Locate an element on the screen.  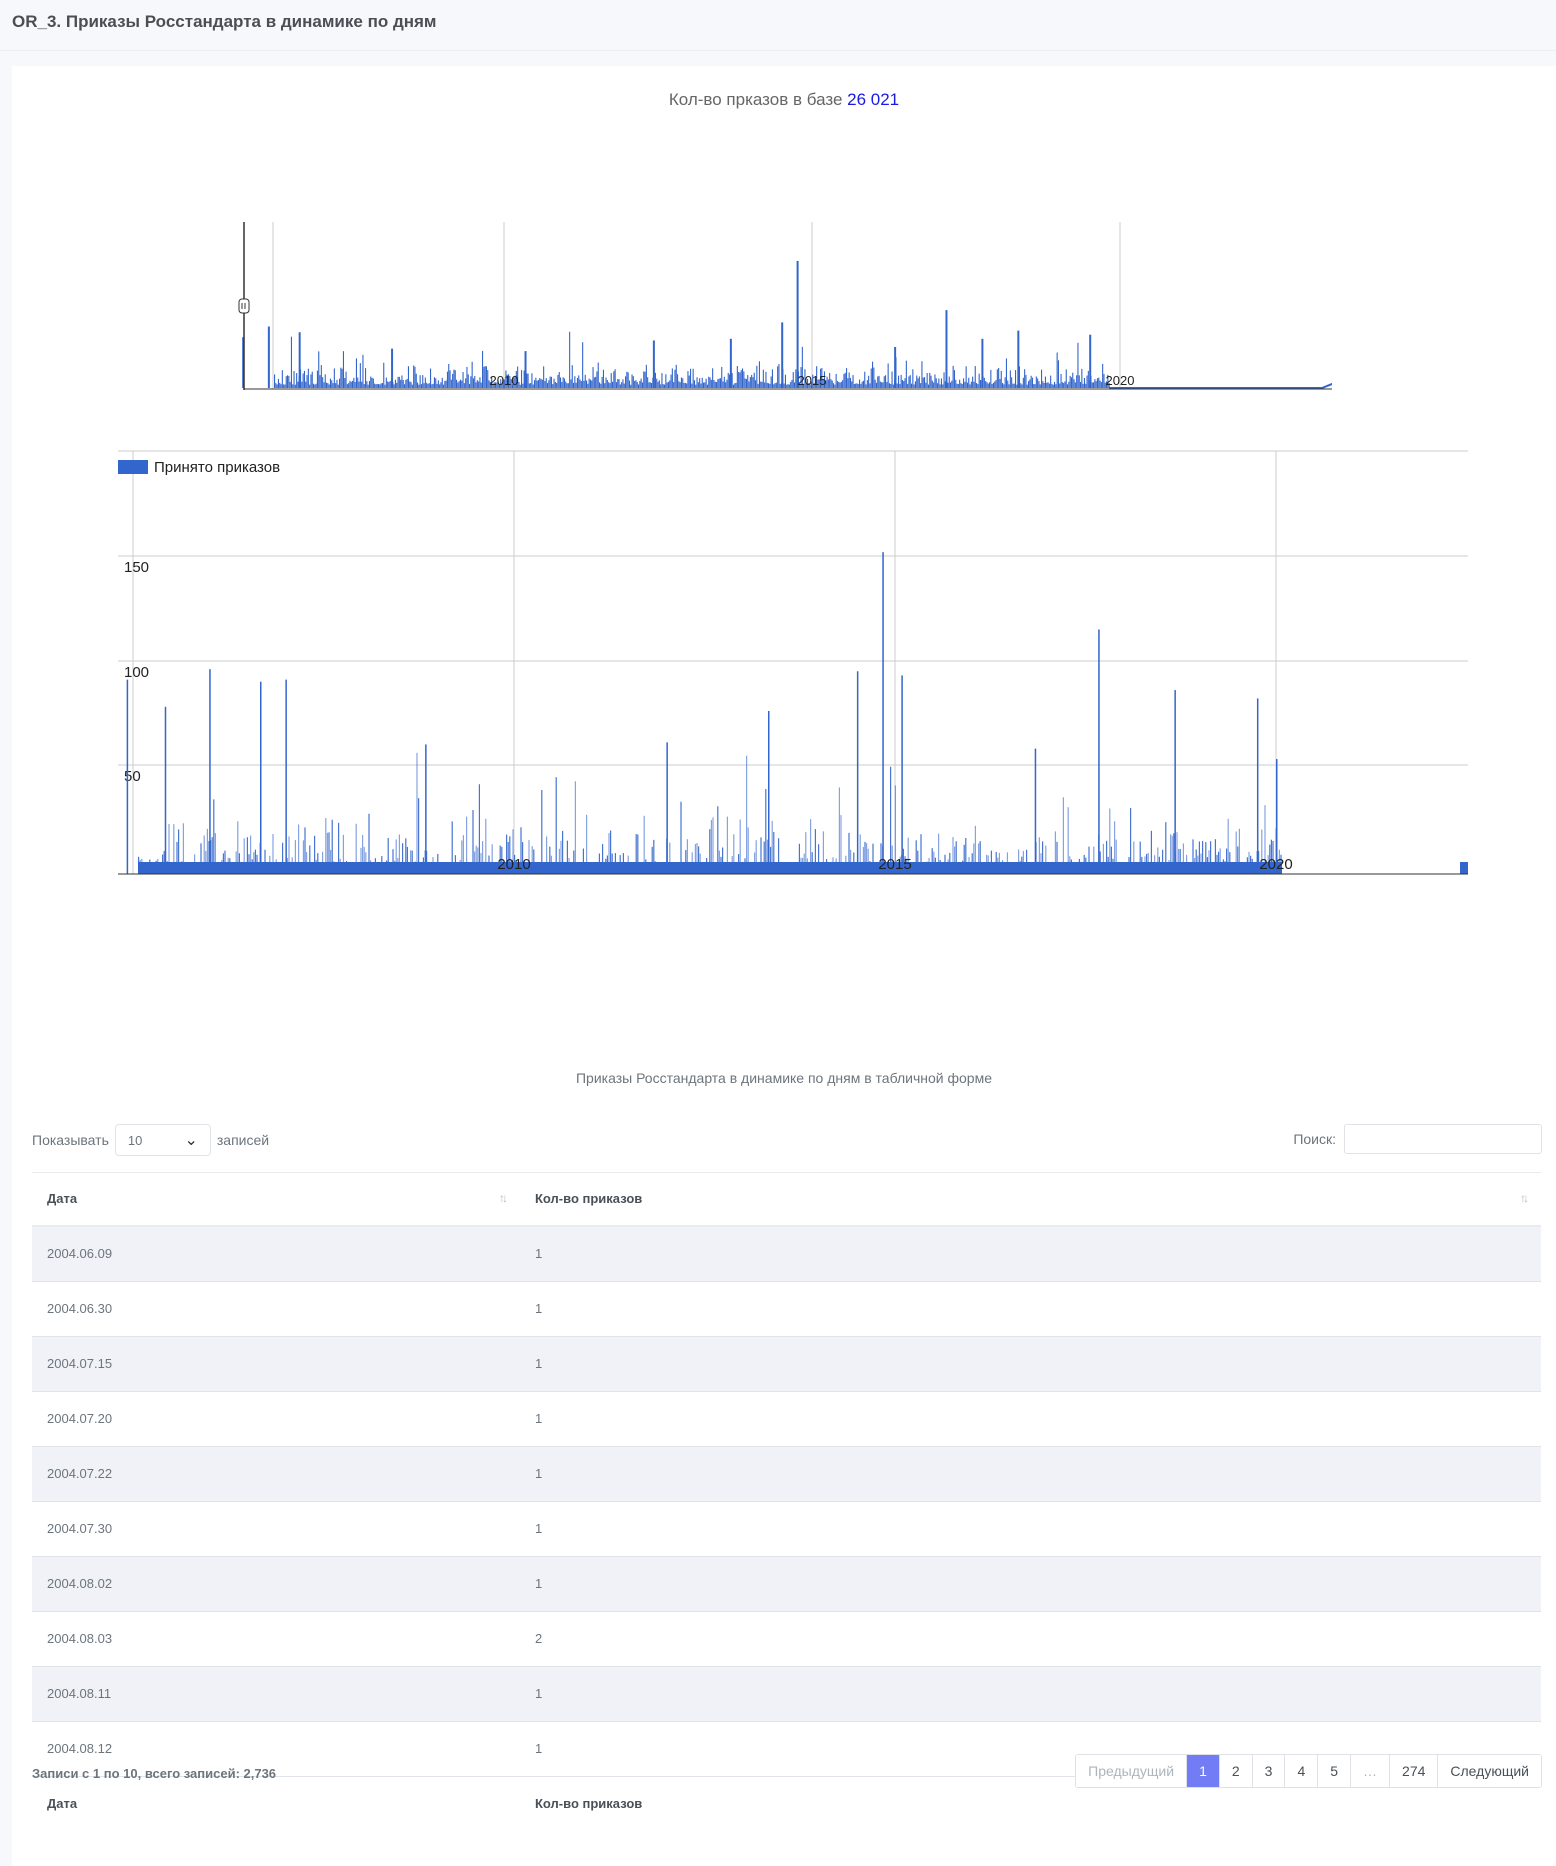
pagination-previous: Предыдущий is located at coordinates (1131, 1771).